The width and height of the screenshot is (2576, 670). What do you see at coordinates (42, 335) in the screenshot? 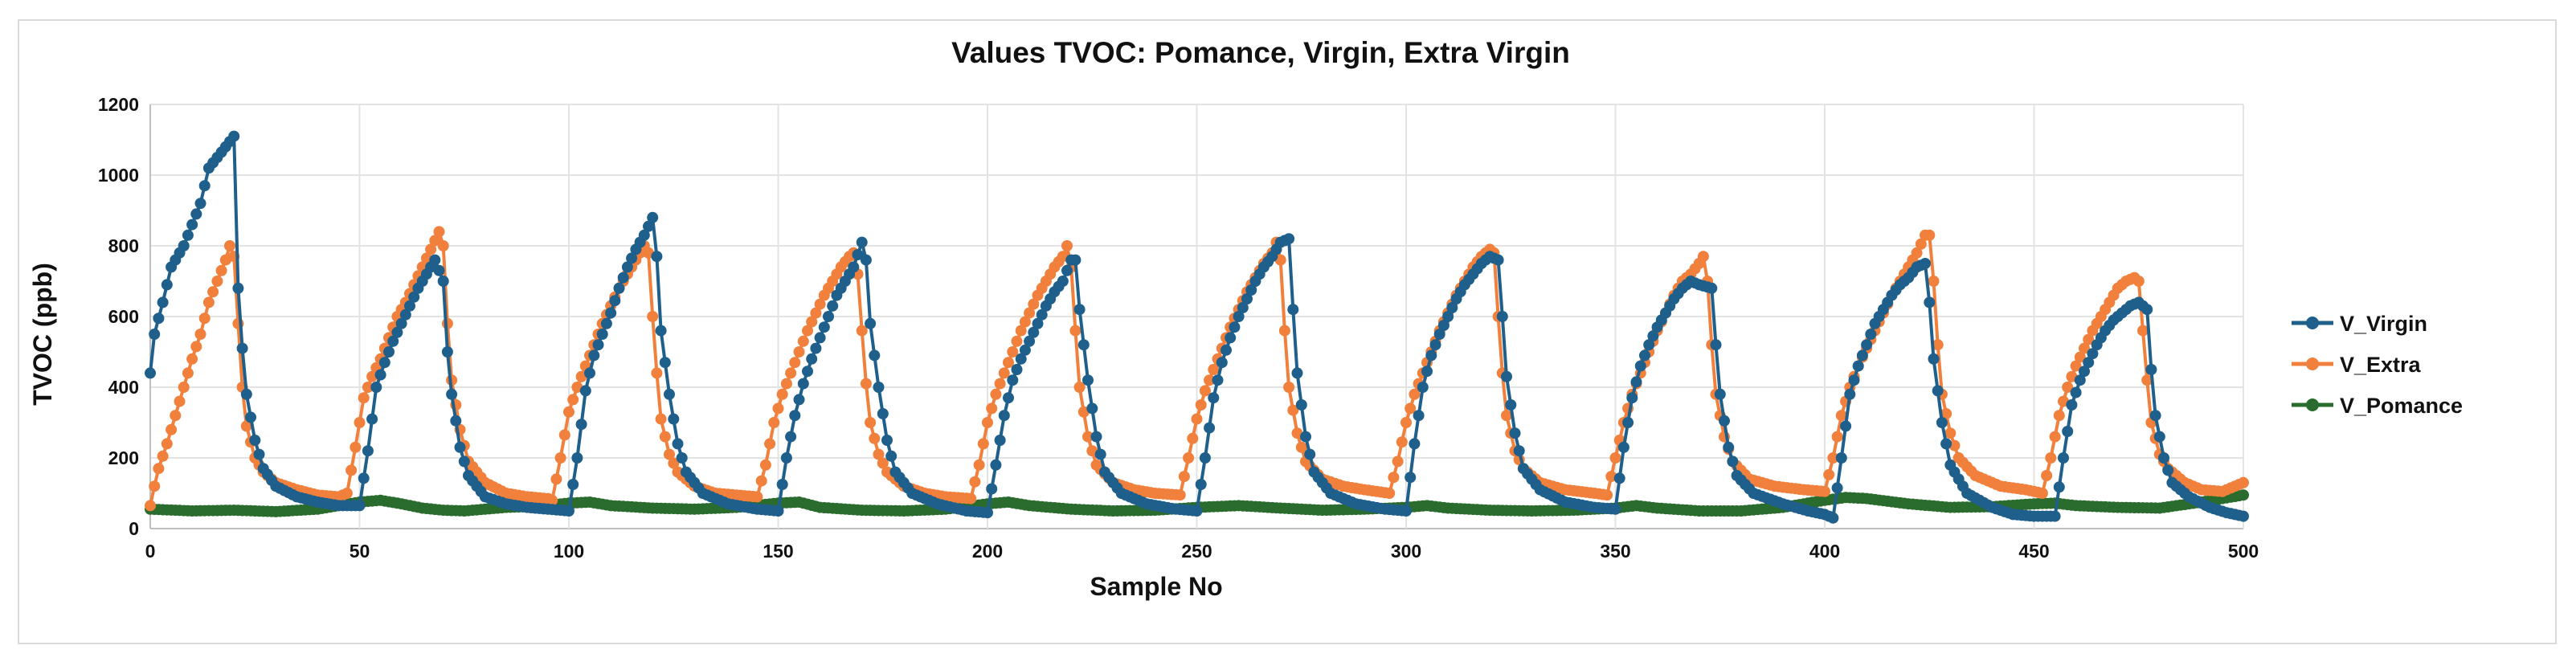
I see `y-axis-label: TVOC (ppb)` at bounding box center [42, 335].